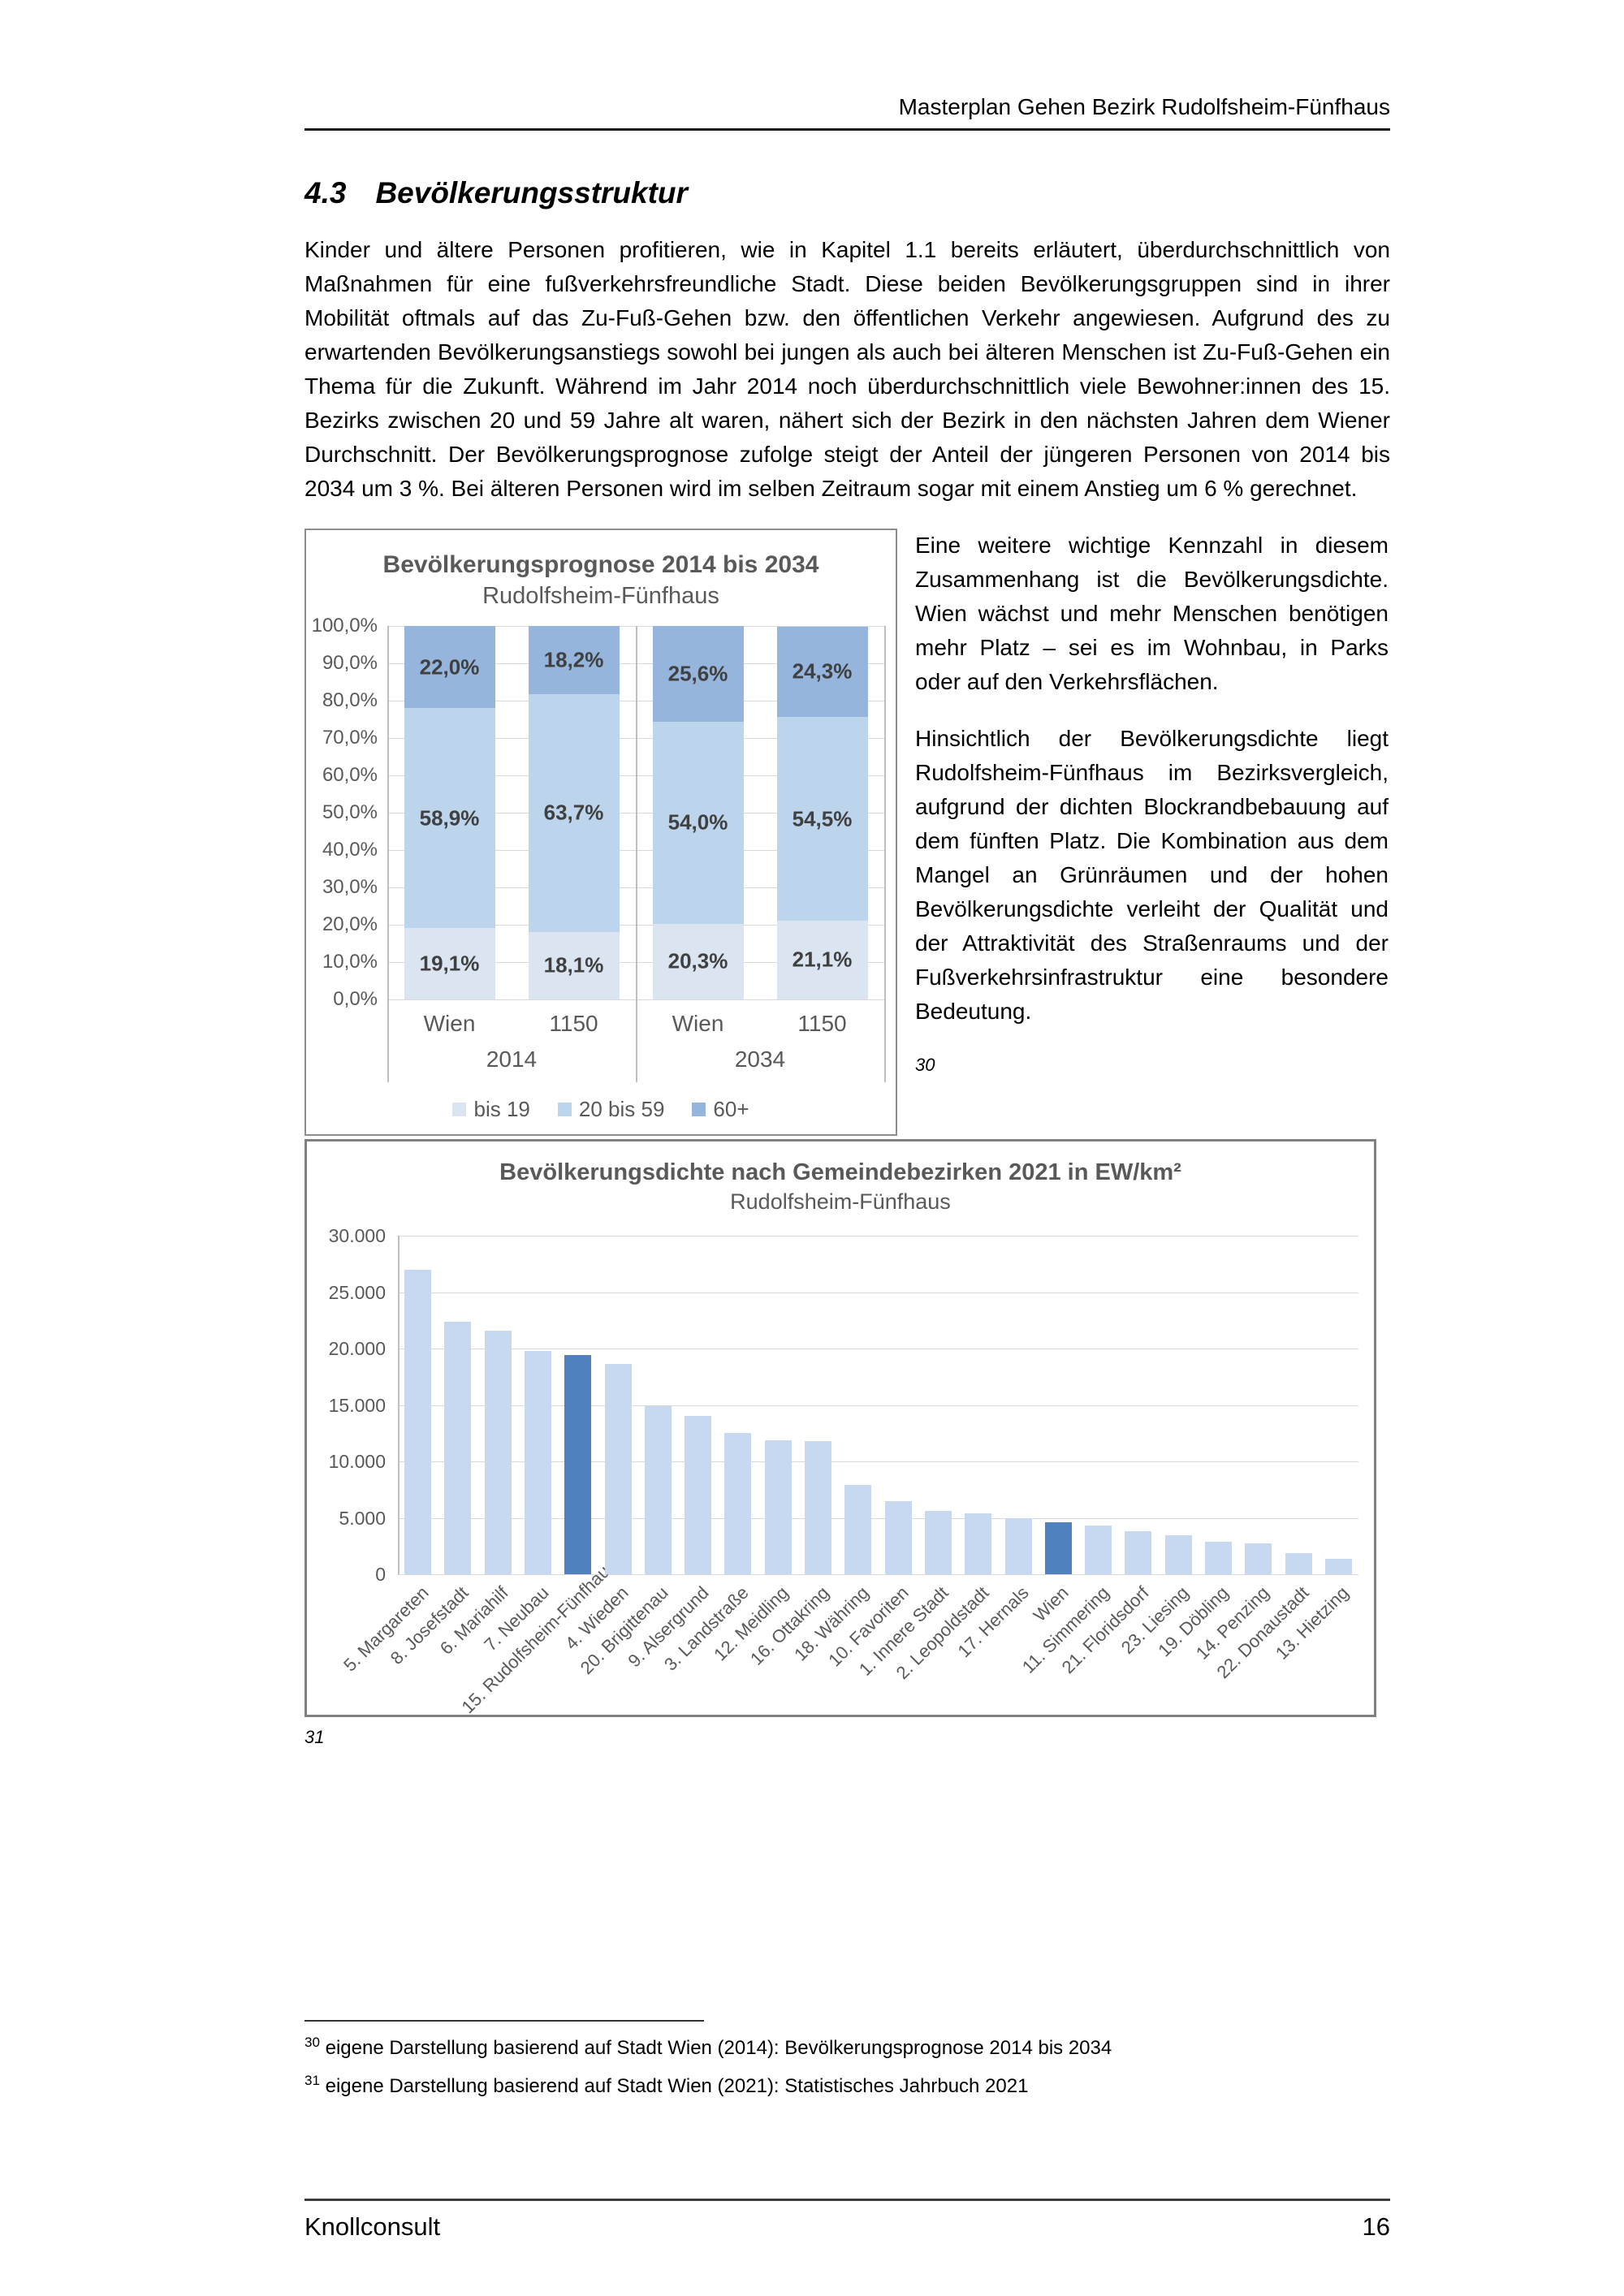 Image resolution: width=1624 pixels, height=2296 pixels. I want to click on data-label: 18,1%, so click(573, 965).